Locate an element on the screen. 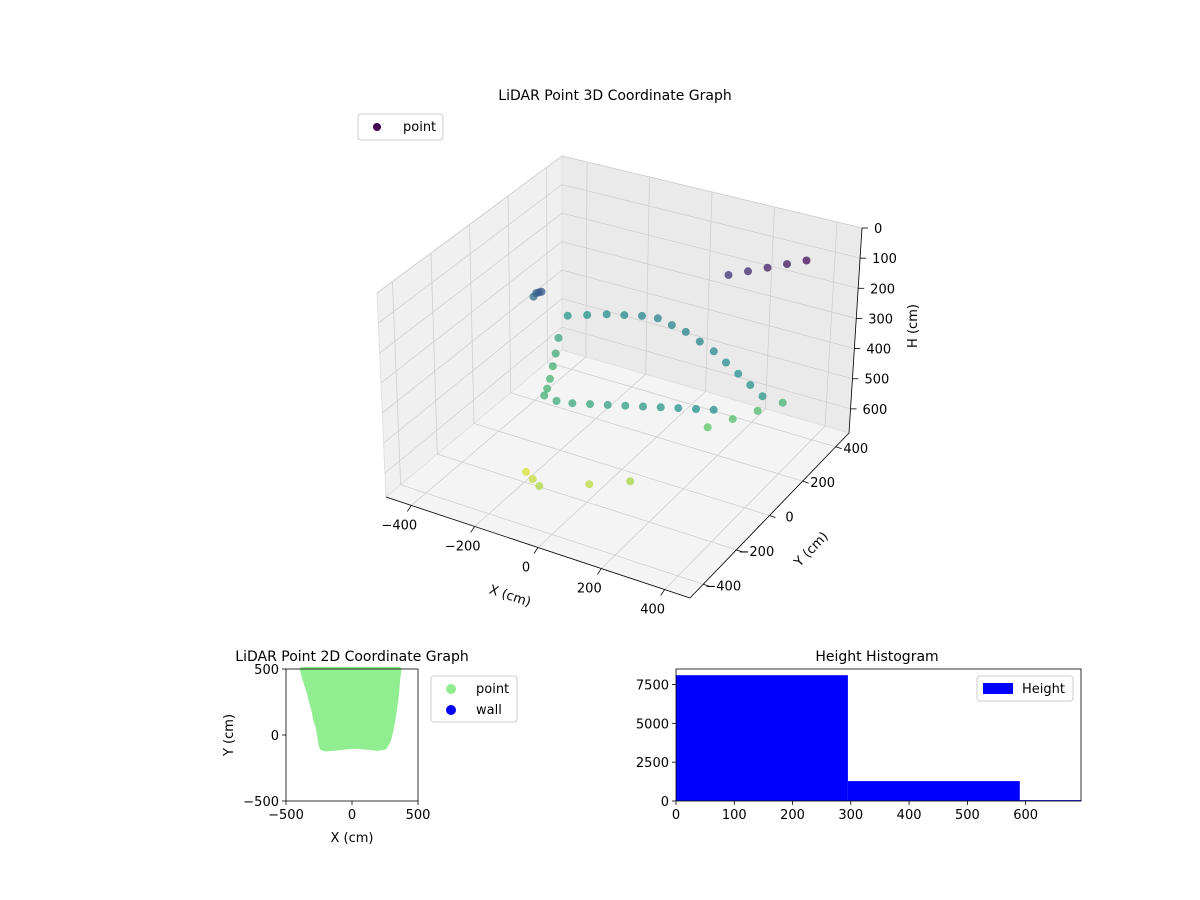 This screenshot has height=900, width=1200. x-tick-label-3d: 400 is located at coordinates (652, 610).